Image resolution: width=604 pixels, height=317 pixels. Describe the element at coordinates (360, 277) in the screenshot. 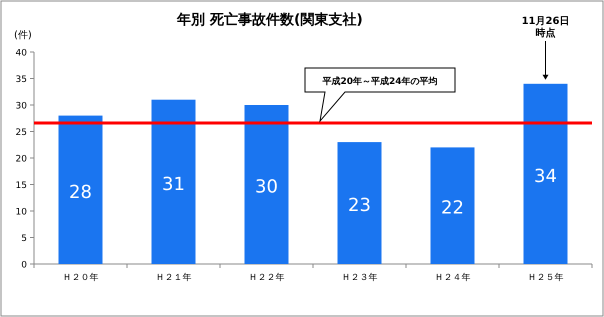

I see `x-tick-label: Ｈ２３年` at that location.